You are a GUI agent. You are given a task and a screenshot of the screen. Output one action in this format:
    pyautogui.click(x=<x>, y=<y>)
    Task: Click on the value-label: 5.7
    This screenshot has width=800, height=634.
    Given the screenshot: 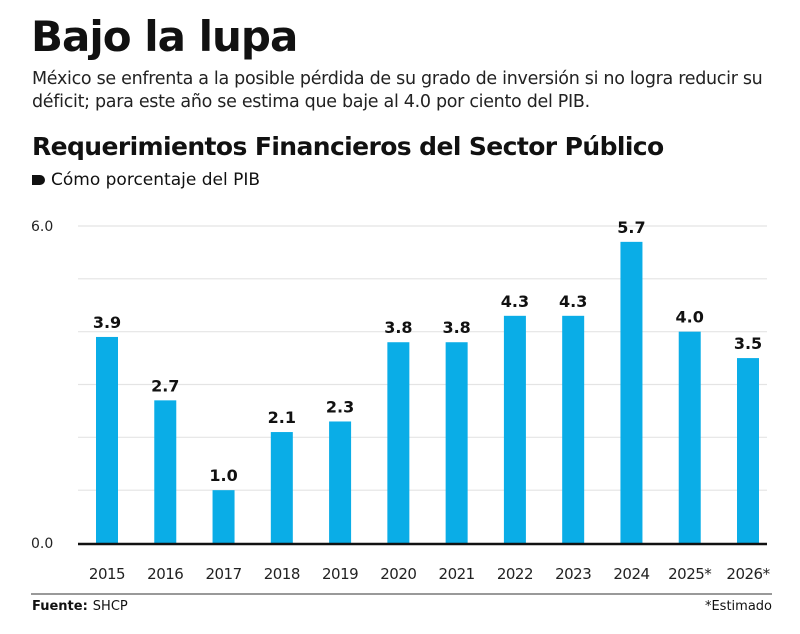 What is the action you would take?
    pyautogui.click(x=631, y=227)
    